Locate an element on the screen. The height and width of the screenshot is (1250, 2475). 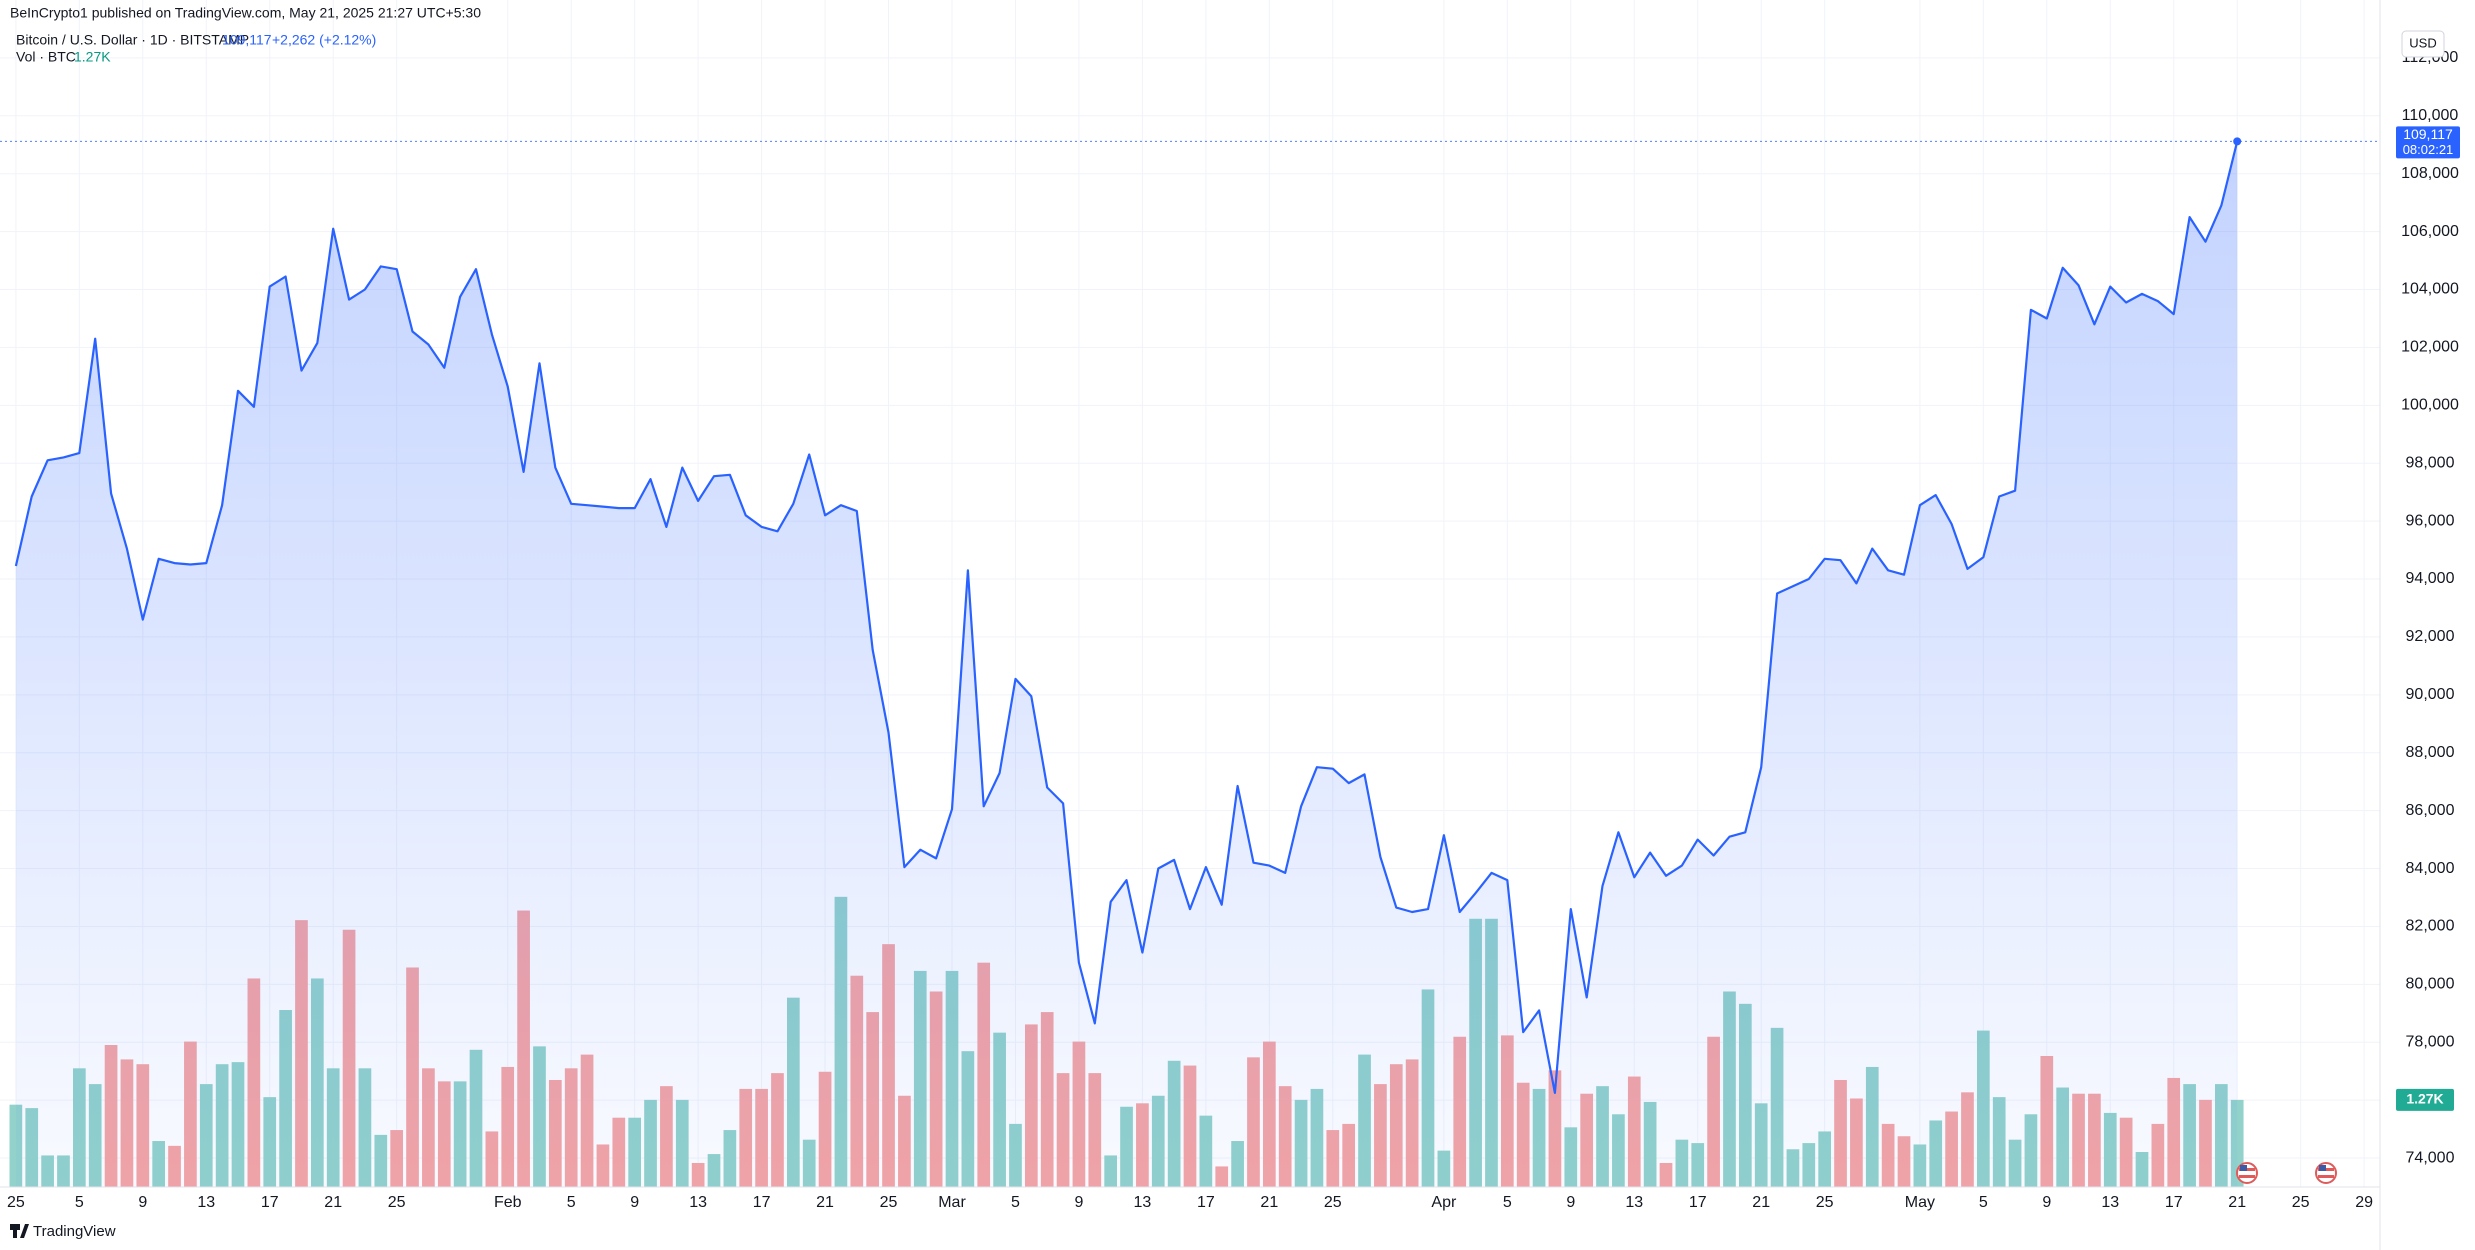
volume-legend-title: Vol · BTC is located at coordinates (46, 57).